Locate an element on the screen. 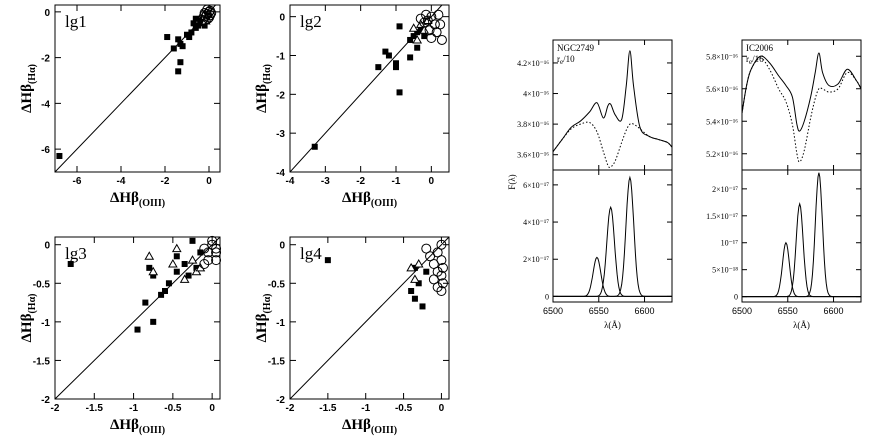  spectrum-panel-bottom-1: 6500 6550 6600 0 2×10⁻¹⁷ 4×10⁻¹⁷ 6×10⁻¹⁷ λ(Å) is located at coordinates (598, 249).